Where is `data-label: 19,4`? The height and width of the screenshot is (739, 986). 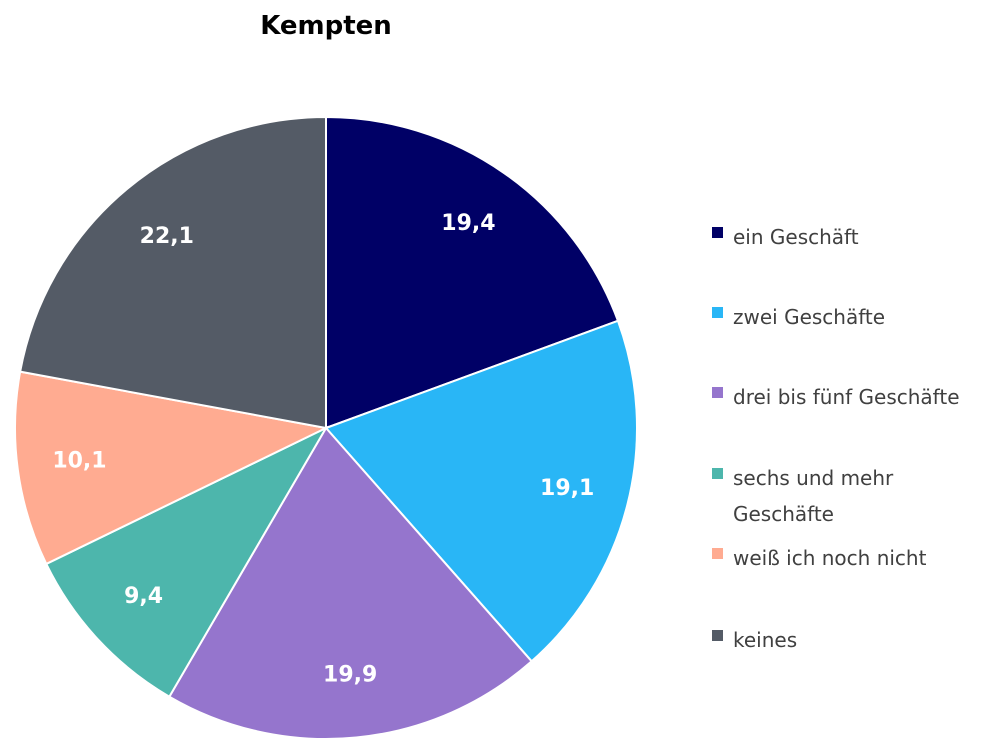 data-label: 19,4 is located at coordinates (468, 223).